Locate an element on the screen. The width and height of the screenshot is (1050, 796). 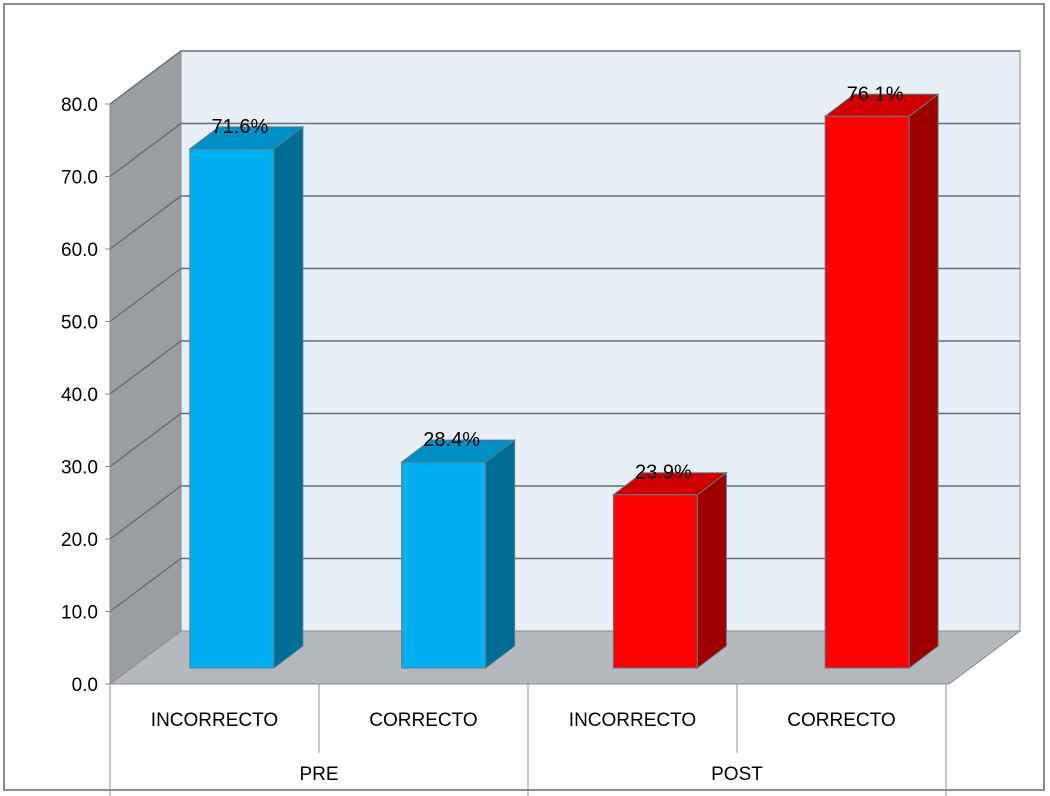
y-tick-label: 40.0 is located at coordinates (79, 395).